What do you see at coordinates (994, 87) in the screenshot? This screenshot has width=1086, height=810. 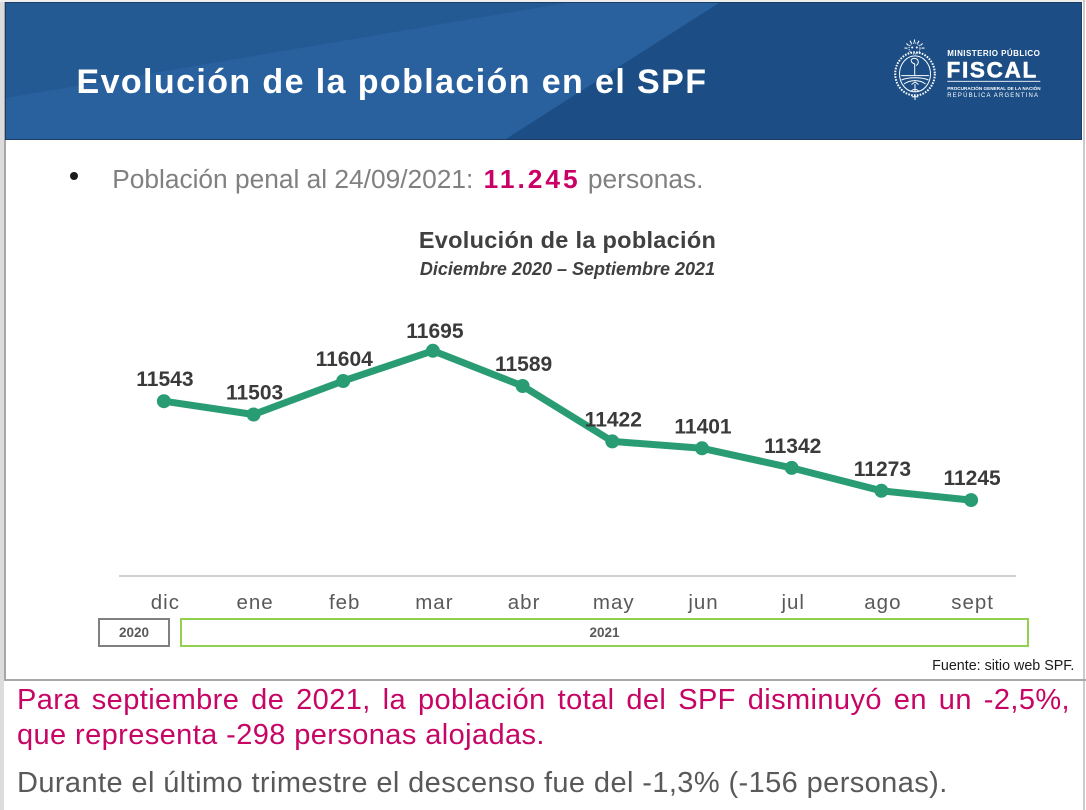 I see `svg-text:PROCURACIÓN GENERAL DE LA NACI: PROCURACIÓN GENERAL DE LA NACIÓN` at bounding box center [994, 87].